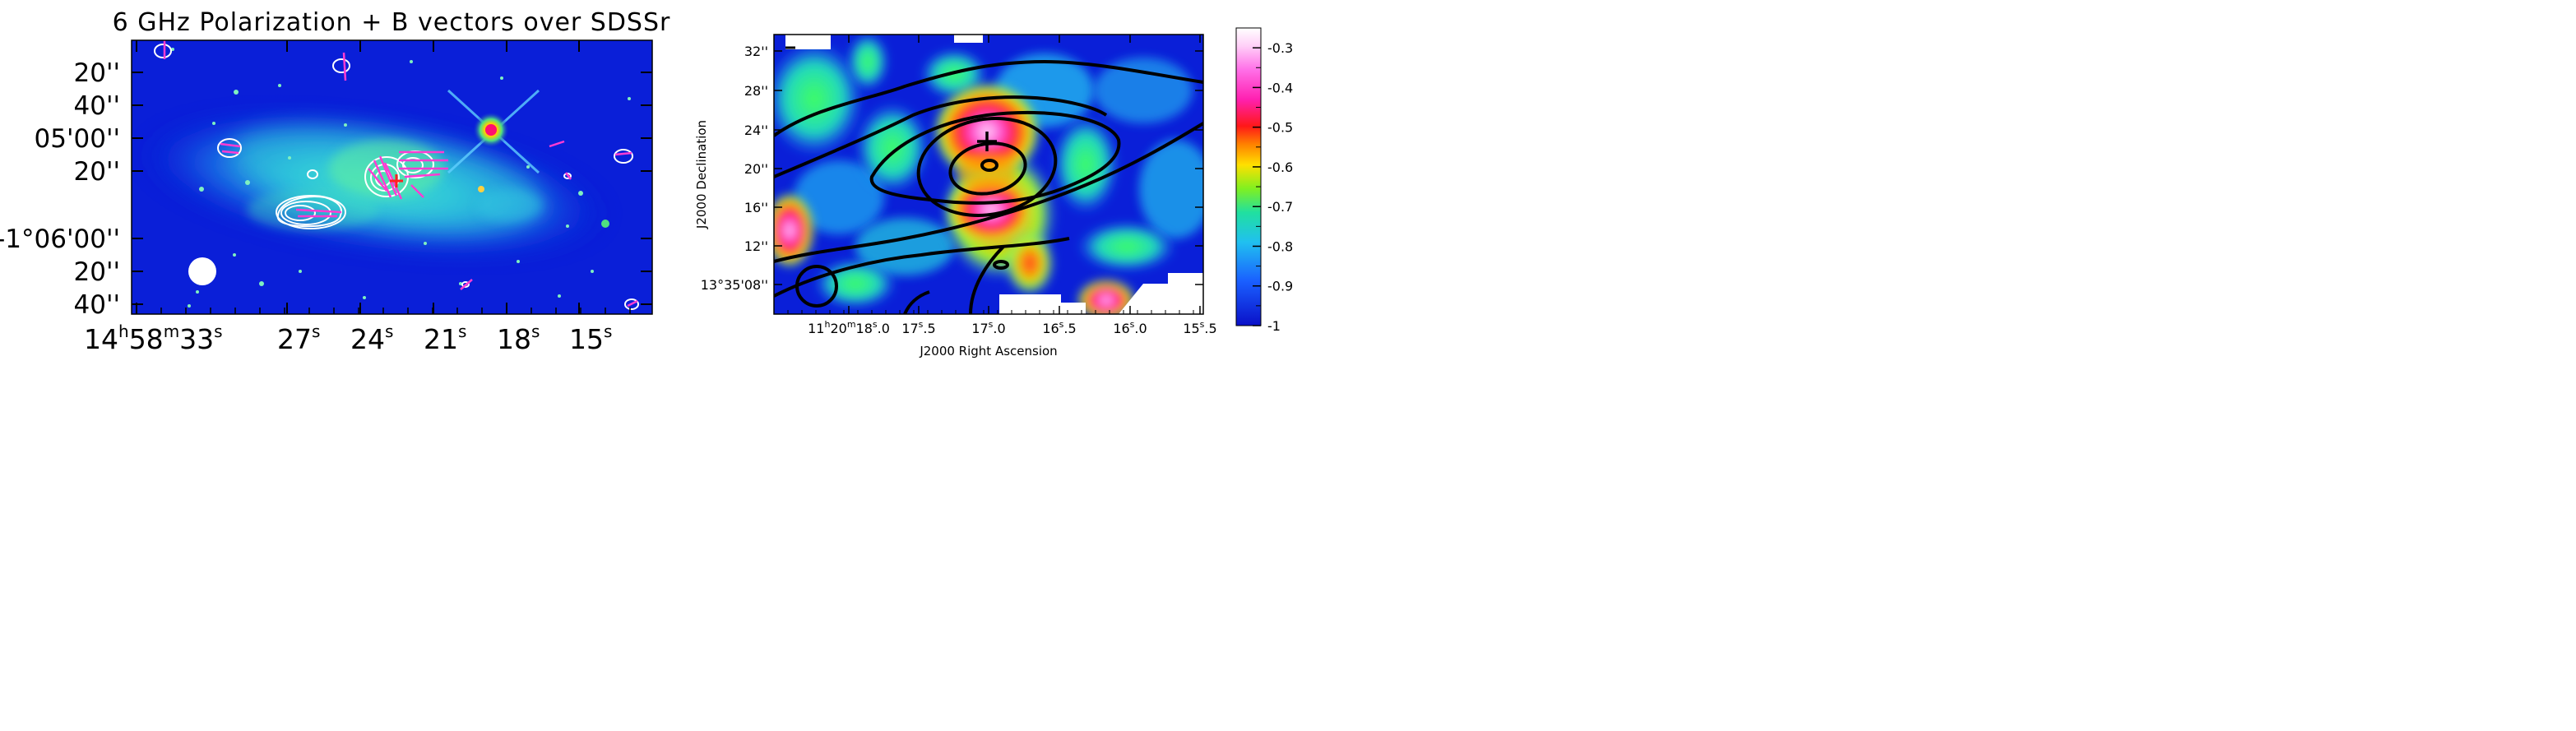 Image resolution: width=2576 pixels, height=731 pixels. I want to click on right-image, so click(989, 174).